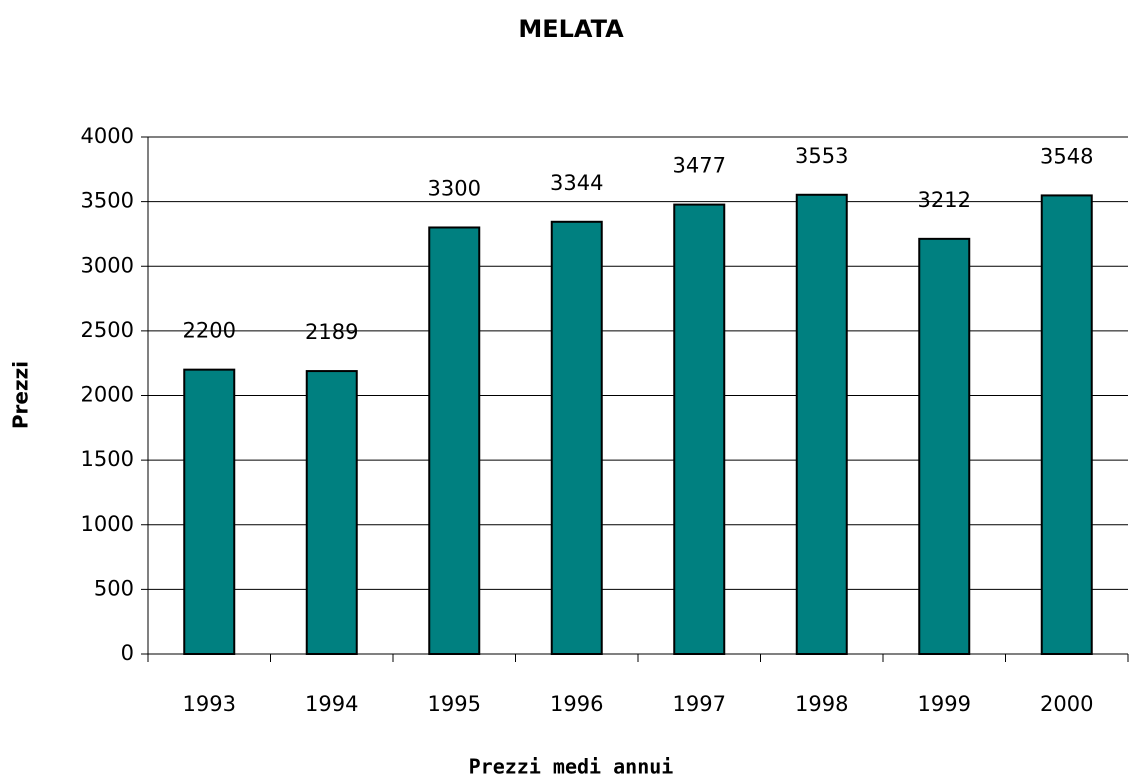 This screenshot has height=778, width=1142. Describe the element at coordinates (944, 200) in the screenshot. I see `data-label: 3212` at that location.